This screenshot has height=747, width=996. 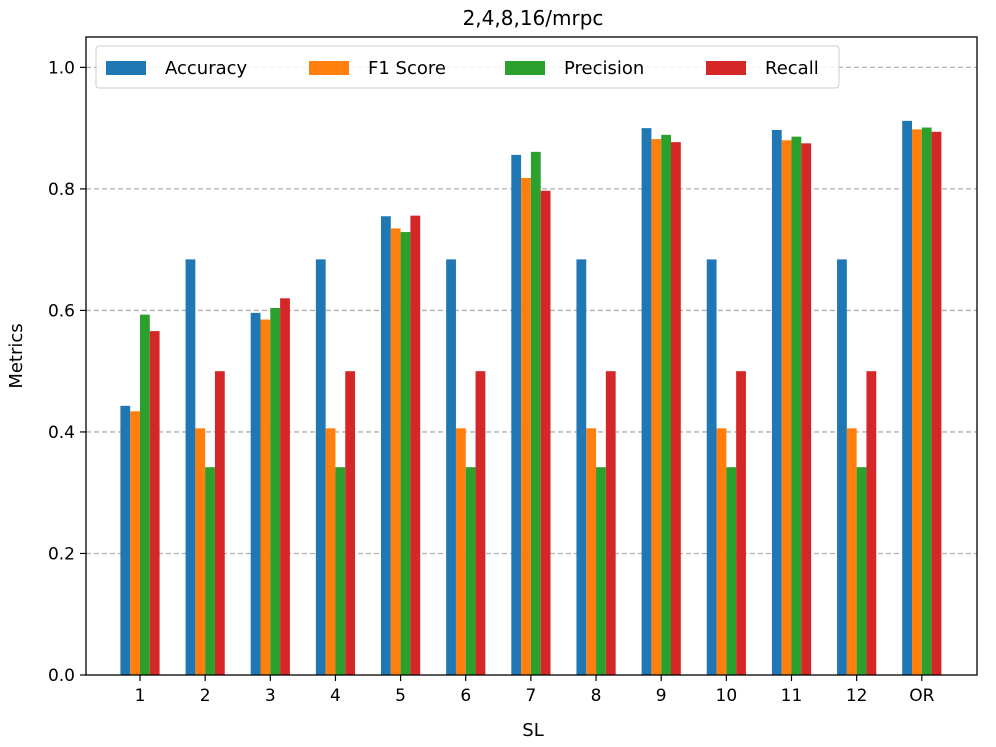 I want to click on chart-title: 2,4,8,16/mrpc, so click(x=533, y=18).